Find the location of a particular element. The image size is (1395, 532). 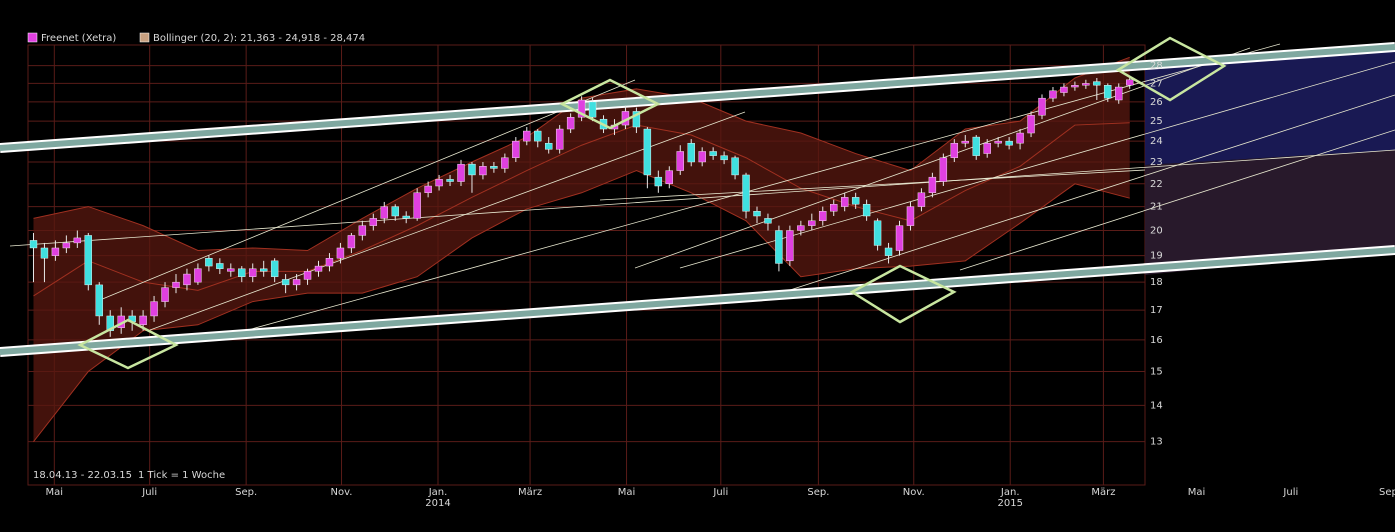

x-tick-label: Jan. is located at coordinates (1010, 492).